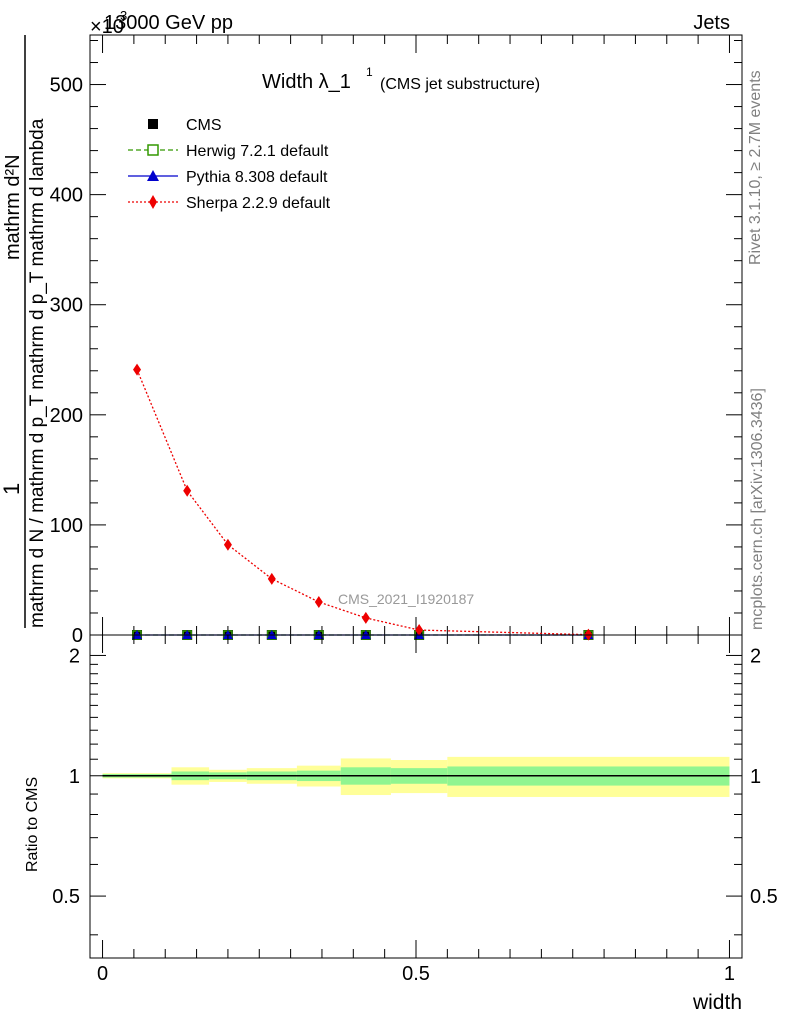 This screenshot has width=786, height=1024. I want to click on x-axis-label: width, so click(717, 1002).